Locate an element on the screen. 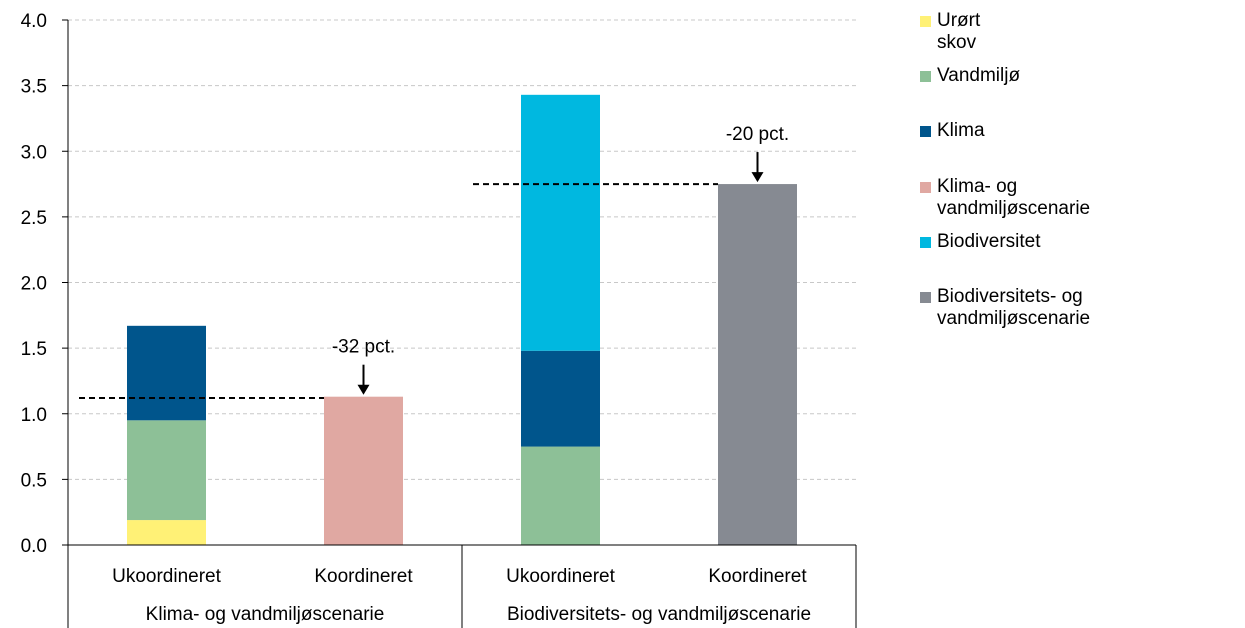  legend-label: Vandmiljø is located at coordinates (979, 75).